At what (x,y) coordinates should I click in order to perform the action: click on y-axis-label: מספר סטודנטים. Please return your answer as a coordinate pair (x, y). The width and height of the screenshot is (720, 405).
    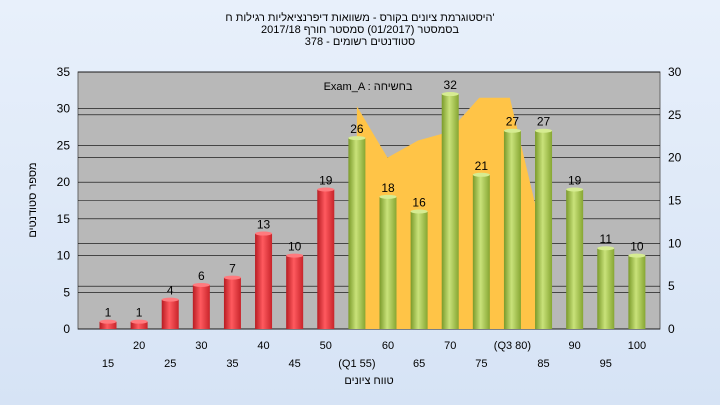
    Looking at the image, I should click on (33, 199).